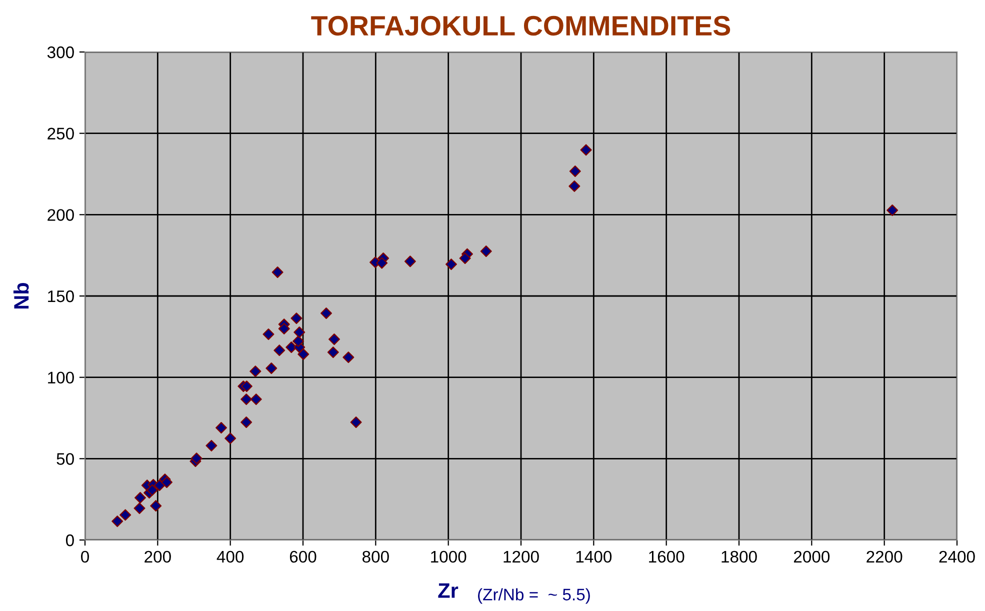  Describe the element at coordinates (812, 556) in the screenshot. I see `x-tick-label: 2000` at that location.